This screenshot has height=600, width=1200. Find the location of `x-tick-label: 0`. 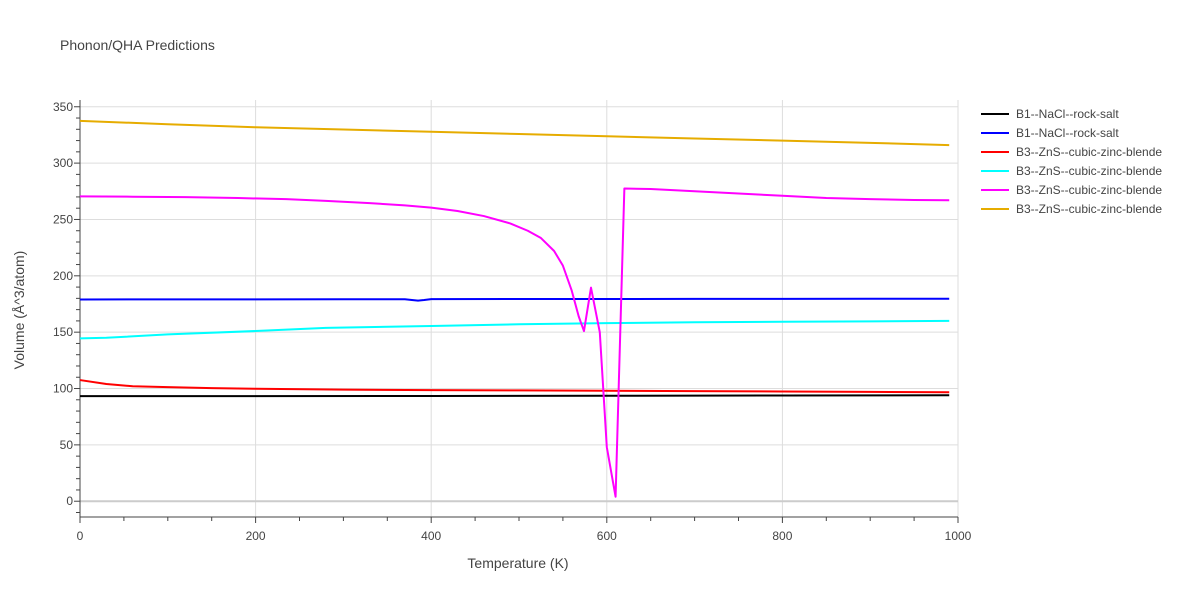

x-tick-label: 0 is located at coordinates (80, 536).